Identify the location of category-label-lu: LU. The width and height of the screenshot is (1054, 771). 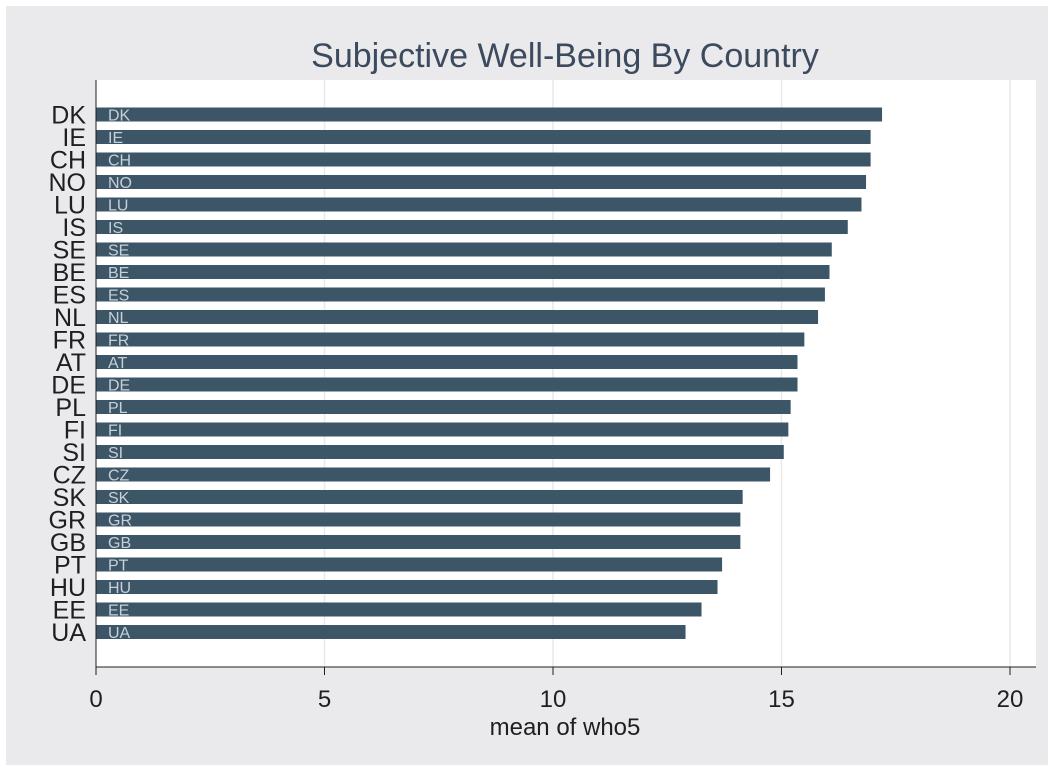
(70, 206).